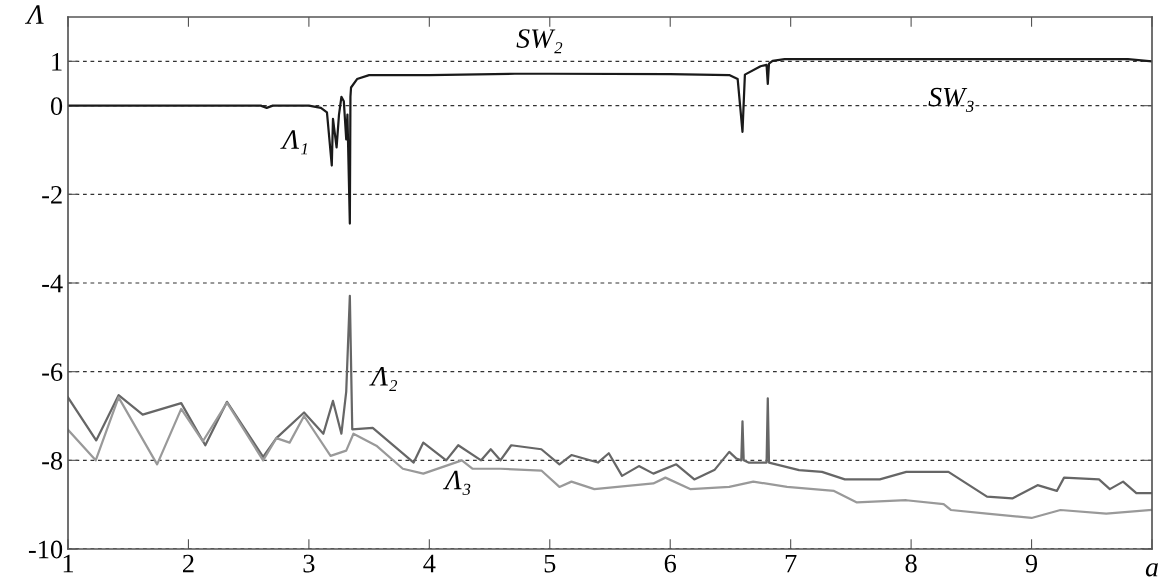 This screenshot has width=1158, height=580. I want to click on x-tick-label: 3, so click(309, 563).